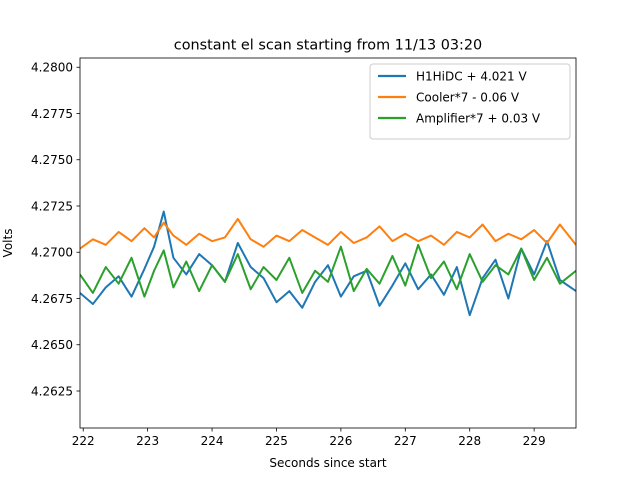 This screenshot has width=640, height=480. I want to click on x-tick-label: 229, so click(534, 441).